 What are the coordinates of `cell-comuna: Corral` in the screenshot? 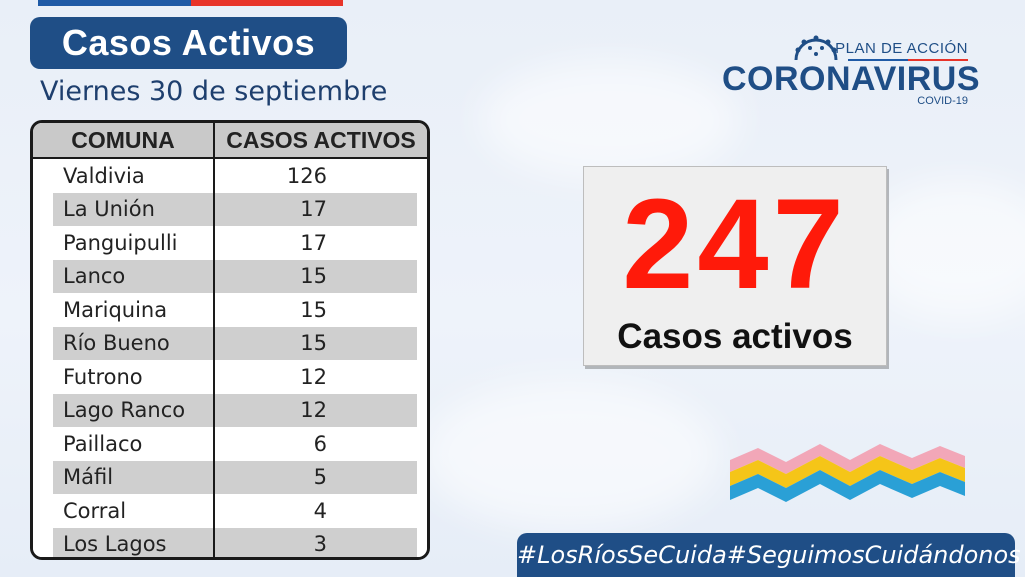 It's located at (124, 511).